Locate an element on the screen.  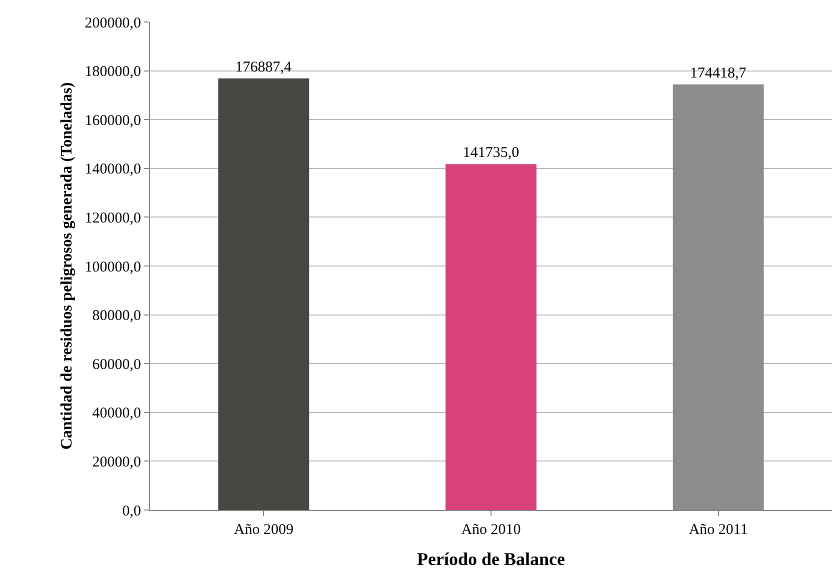
y-tick-label: 180000,0 is located at coordinates (112, 72).